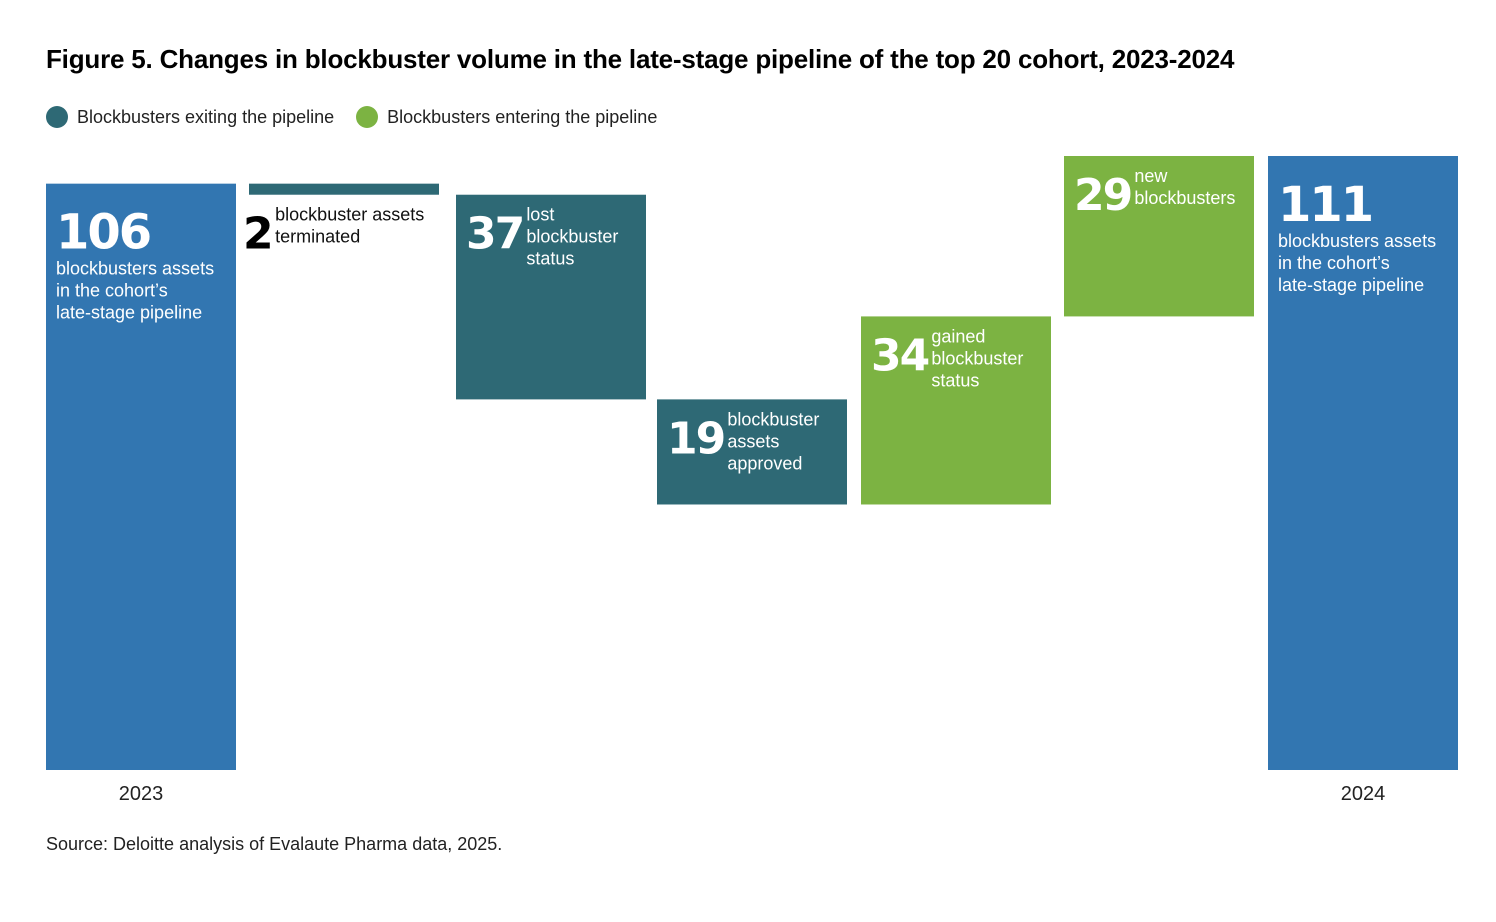  I want to click on bar-value-label: 106, so click(103, 233).